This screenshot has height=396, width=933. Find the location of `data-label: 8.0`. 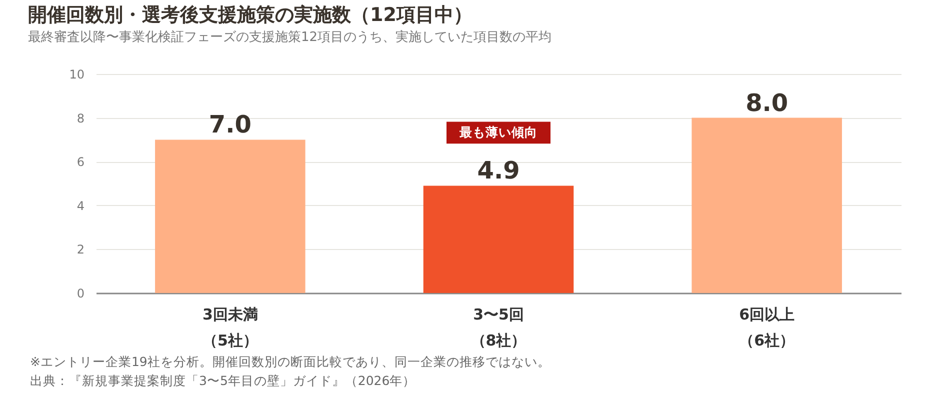

data-label: 8.0 is located at coordinates (767, 102).